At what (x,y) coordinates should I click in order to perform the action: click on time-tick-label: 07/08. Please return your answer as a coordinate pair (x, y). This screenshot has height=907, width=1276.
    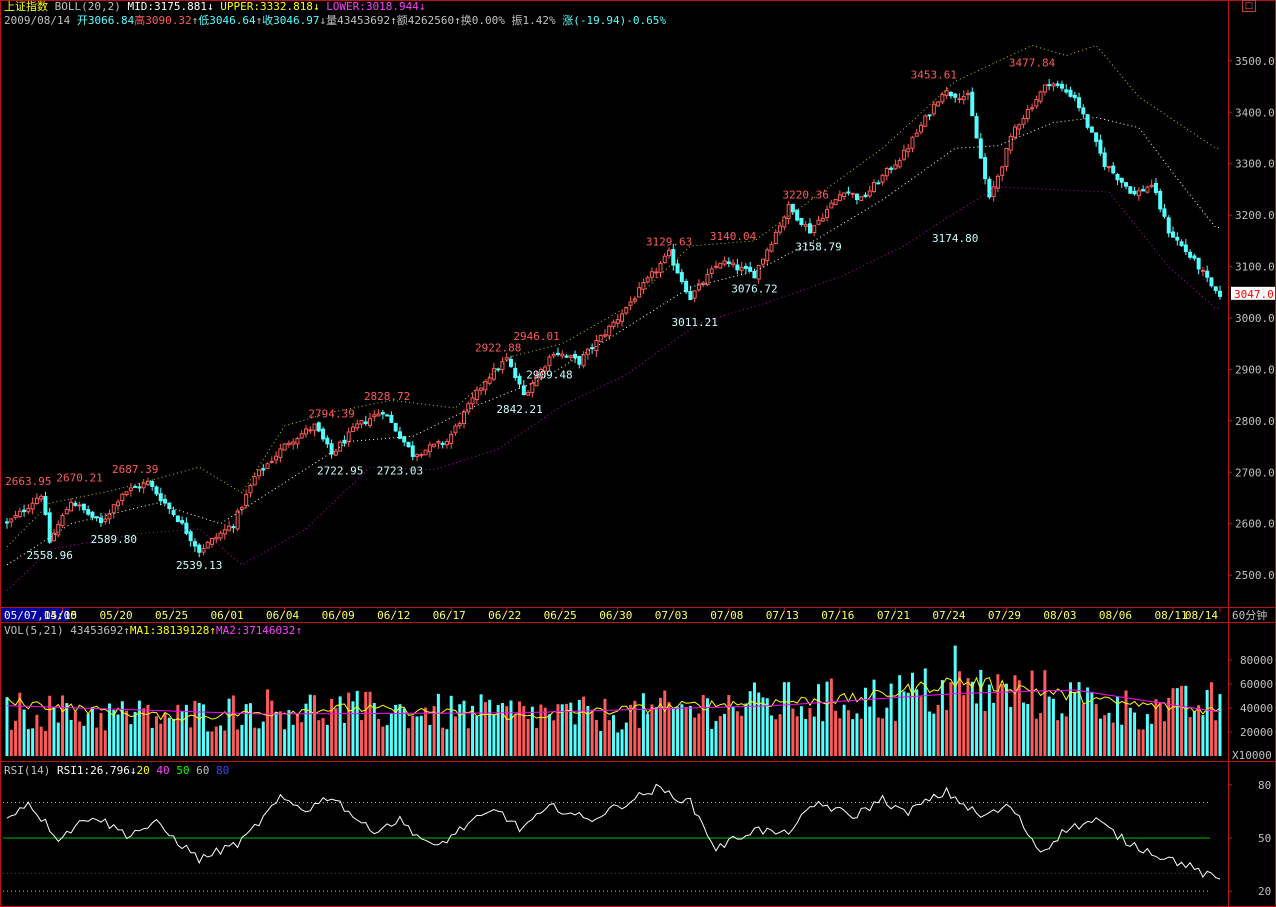
    Looking at the image, I should click on (726, 615).